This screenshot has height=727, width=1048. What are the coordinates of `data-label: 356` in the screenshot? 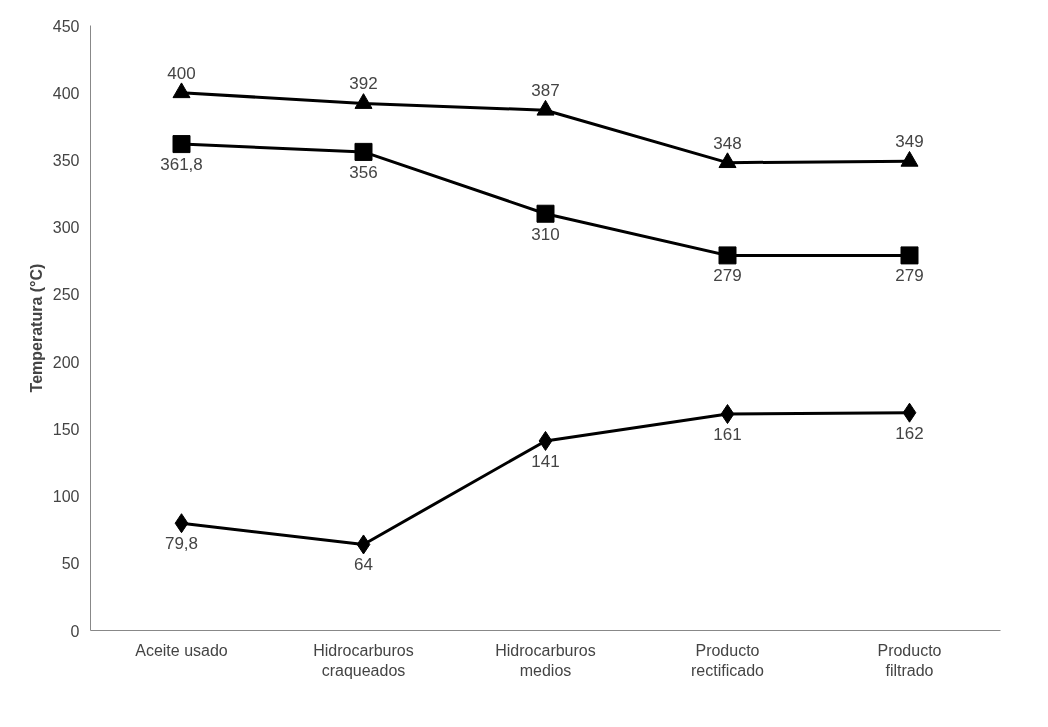 It's located at (363, 172).